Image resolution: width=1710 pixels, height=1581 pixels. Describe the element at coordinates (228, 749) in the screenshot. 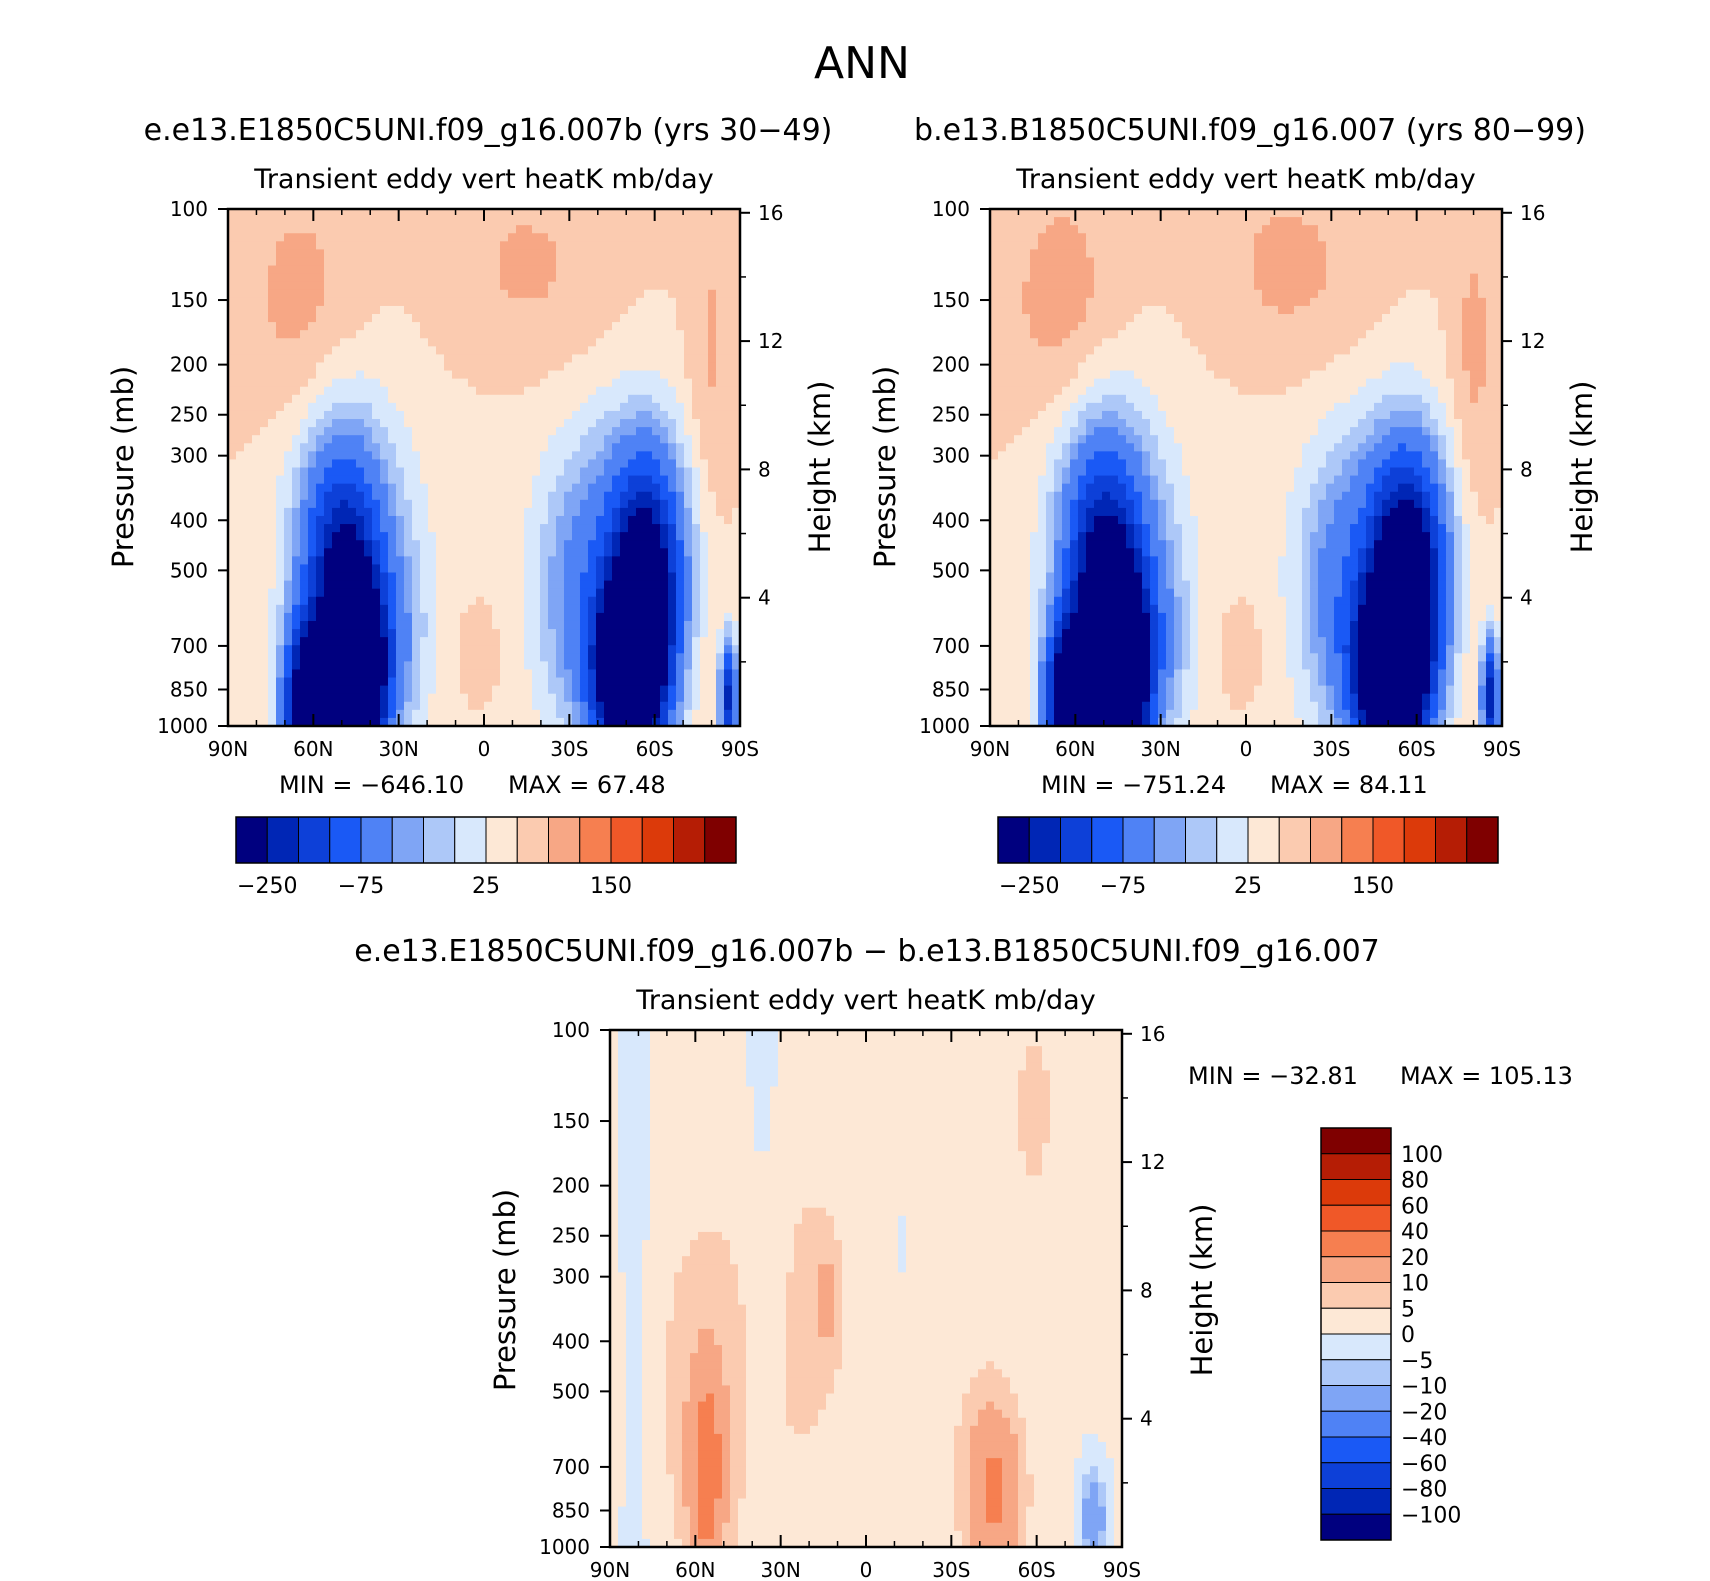

I see `x-tick-label: 90N` at that location.